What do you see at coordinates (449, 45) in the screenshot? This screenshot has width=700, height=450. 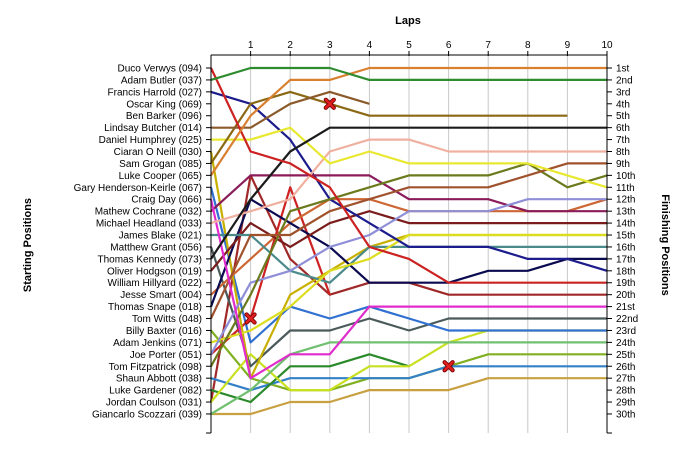 I see `x-tick-label-6: 6` at bounding box center [449, 45].